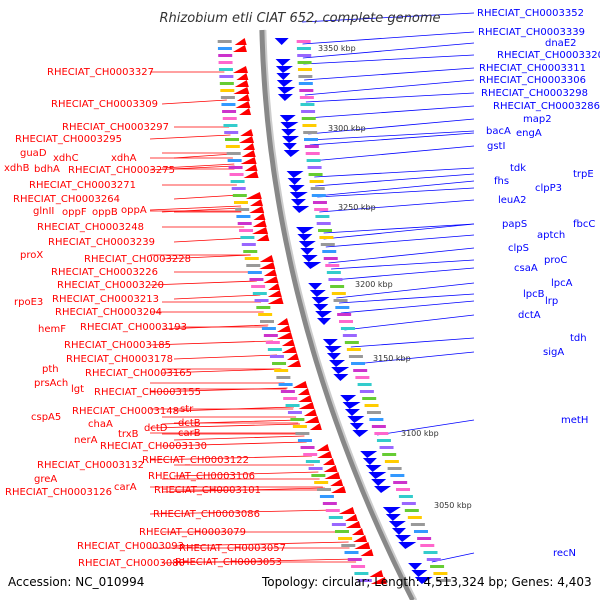 The height and width of the screenshot is (600, 600). Describe the element at coordinates (156, 428) in the screenshot. I see `gene-label: dctD` at that location.